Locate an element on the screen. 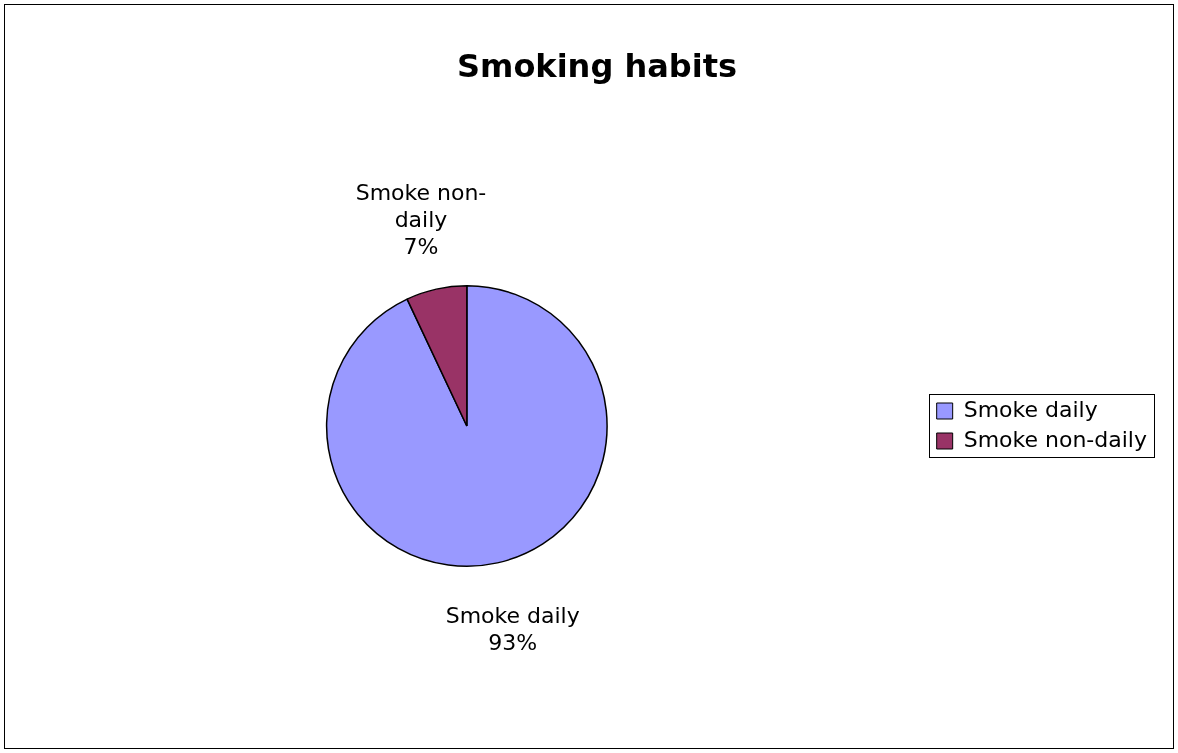  legend-label: Smoke daily is located at coordinates (1030, 409).